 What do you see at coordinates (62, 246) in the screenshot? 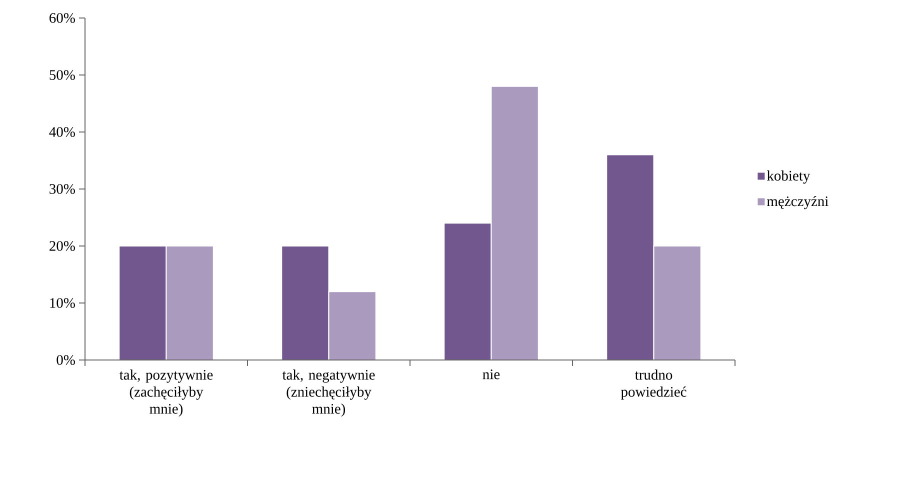
I see `y-tick-label: 20%` at bounding box center [62, 246].